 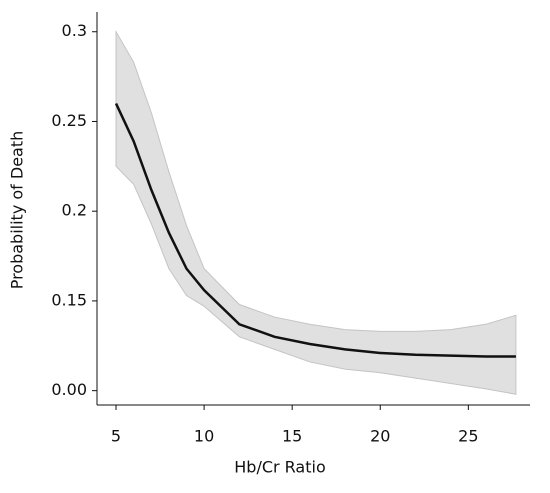 What do you see at coordinates (74, 210) in the screenshot?
I see `y-tick-label: 0.2` at bounding box center [74, 210].